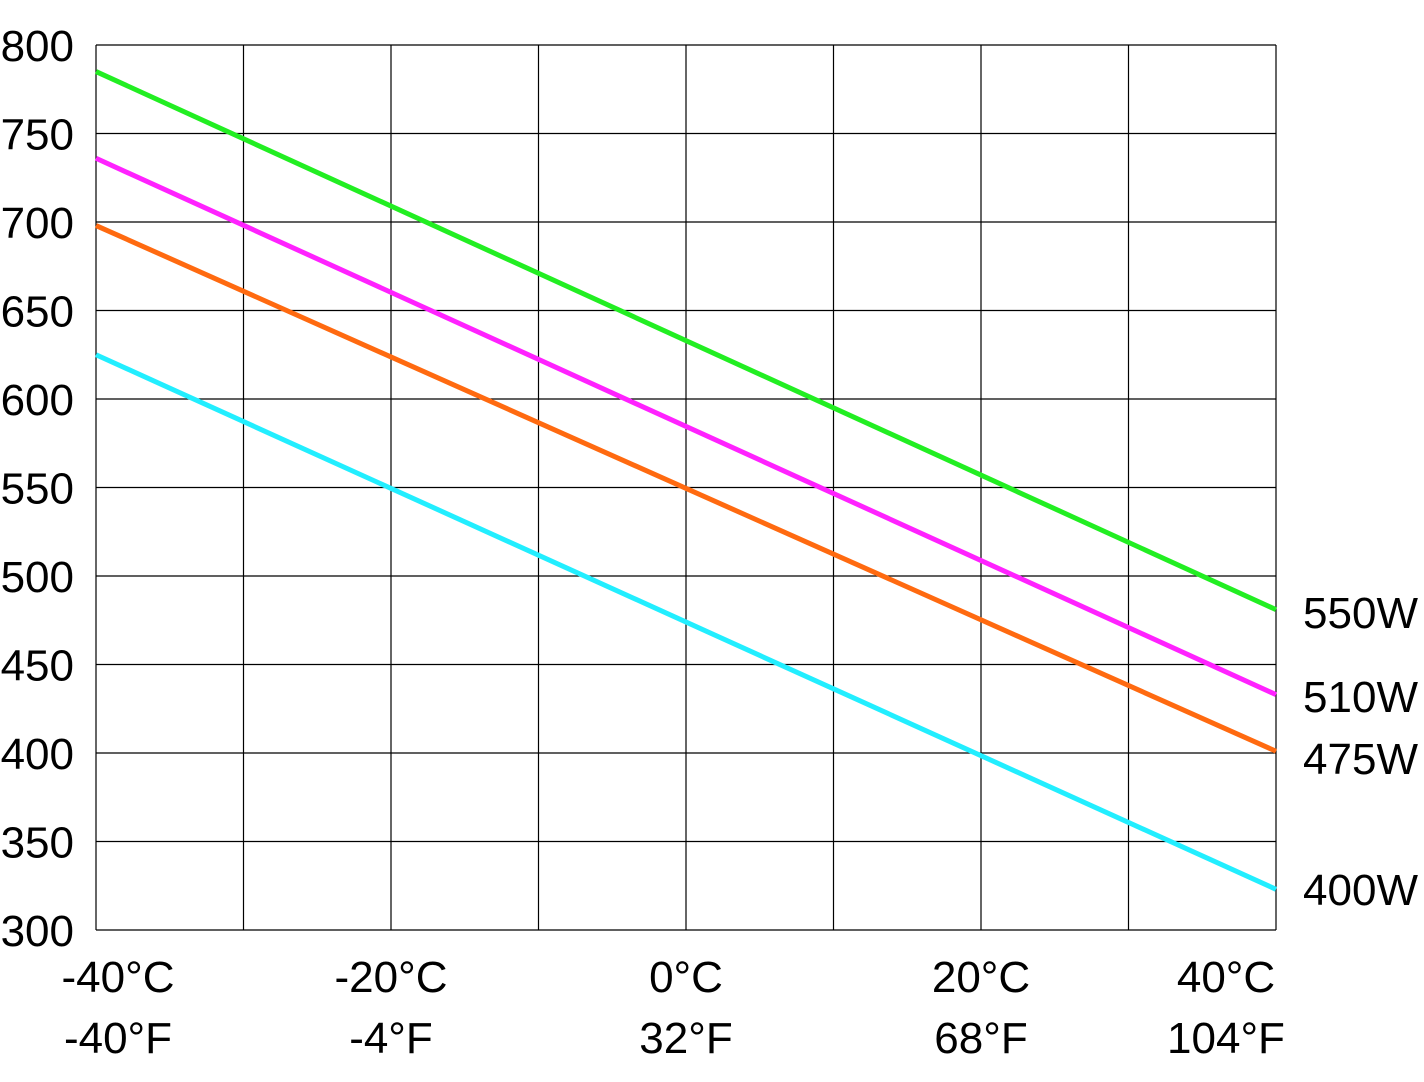 This screenshot has height=1082, width=1424. What do you see at coordinates (980, 1038) in the screenshot?
I see `x-tick-label-fahrenheit: 68°F` at bounding box center [980, 1038].